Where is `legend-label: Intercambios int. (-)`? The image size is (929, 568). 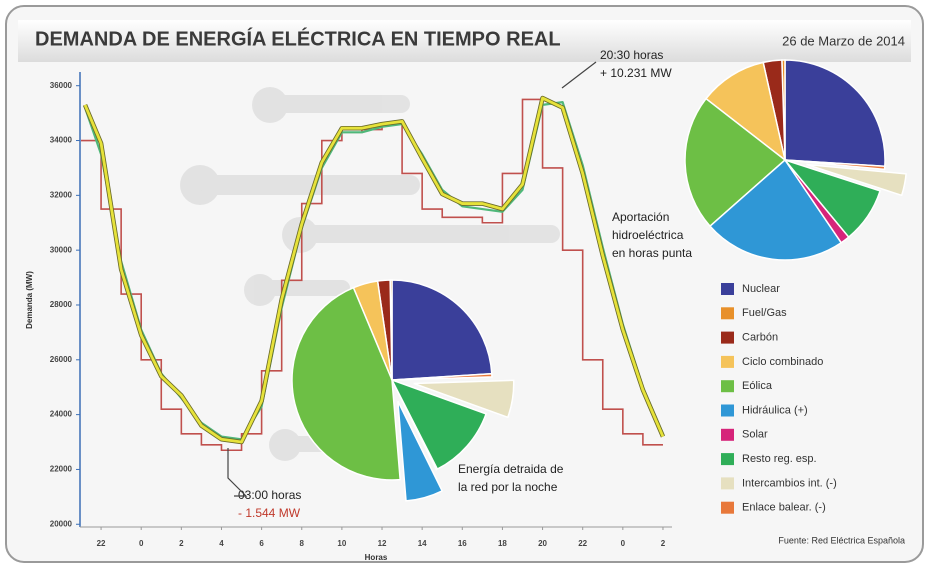 legend-label: Intercambios int. (-) is located at coordinates (789, 483).